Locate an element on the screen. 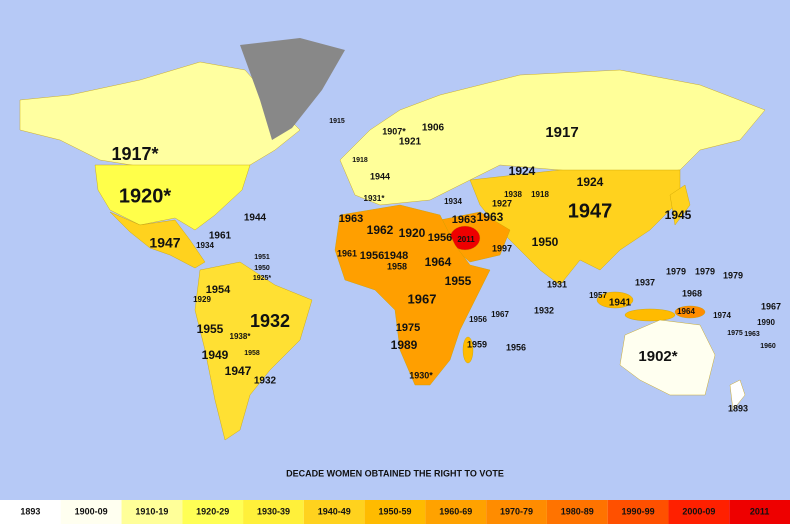 This screenshot has width=790, height=524. legend-label: 1950-59 is located at coordinates (394, 511).